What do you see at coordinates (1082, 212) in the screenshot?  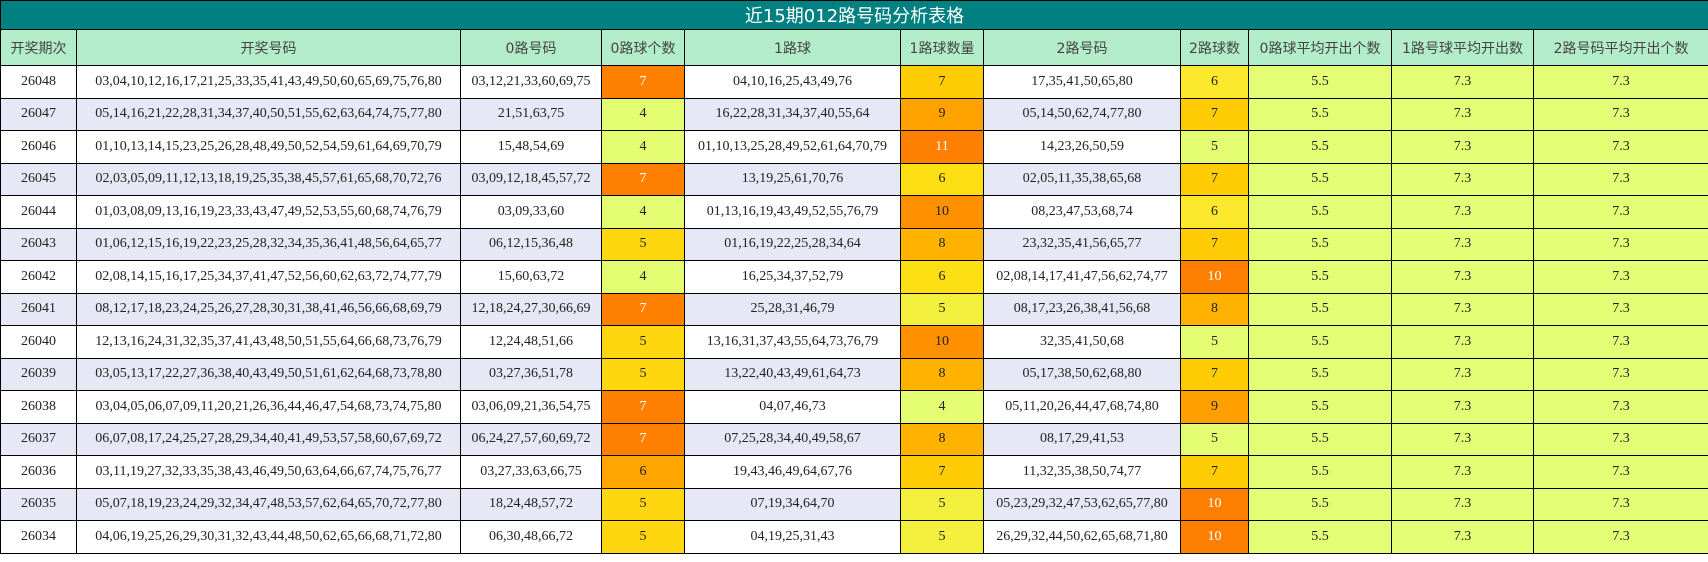 I see `road2-cell: 08,23,47,53,68,74` at bounding box center [1082, 212].